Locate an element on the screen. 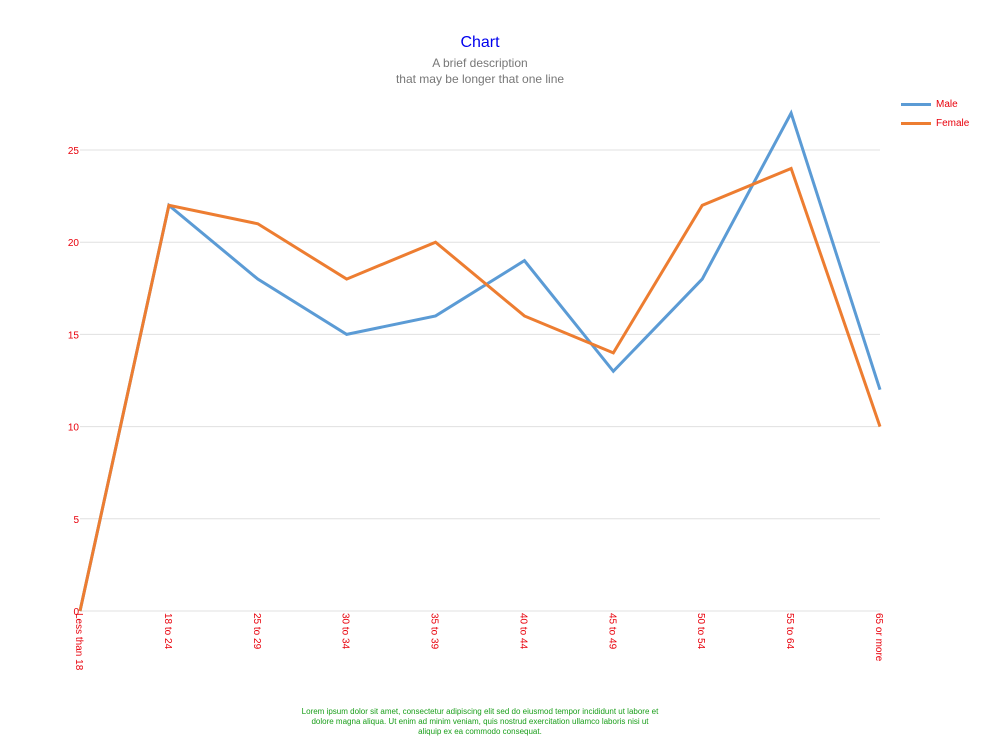  x-tick-label: 25 to 29 is located at coordinates (256, 631).